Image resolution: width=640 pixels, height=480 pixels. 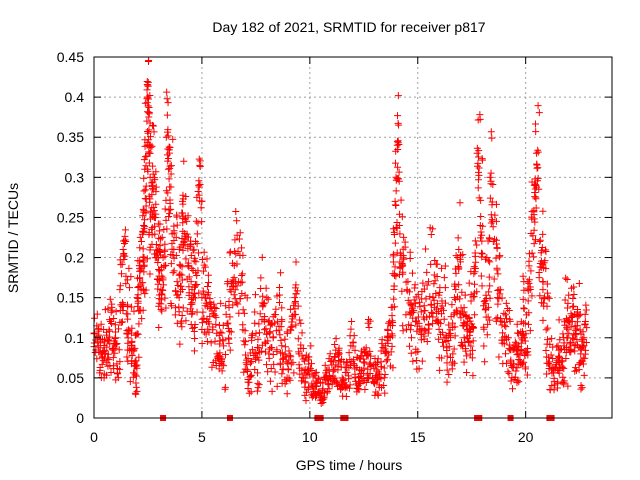 What do you see at coordinates (70, 137) in the screenshot?
I see `y-tick-label: 0.35` at bounding box center [70, 137].